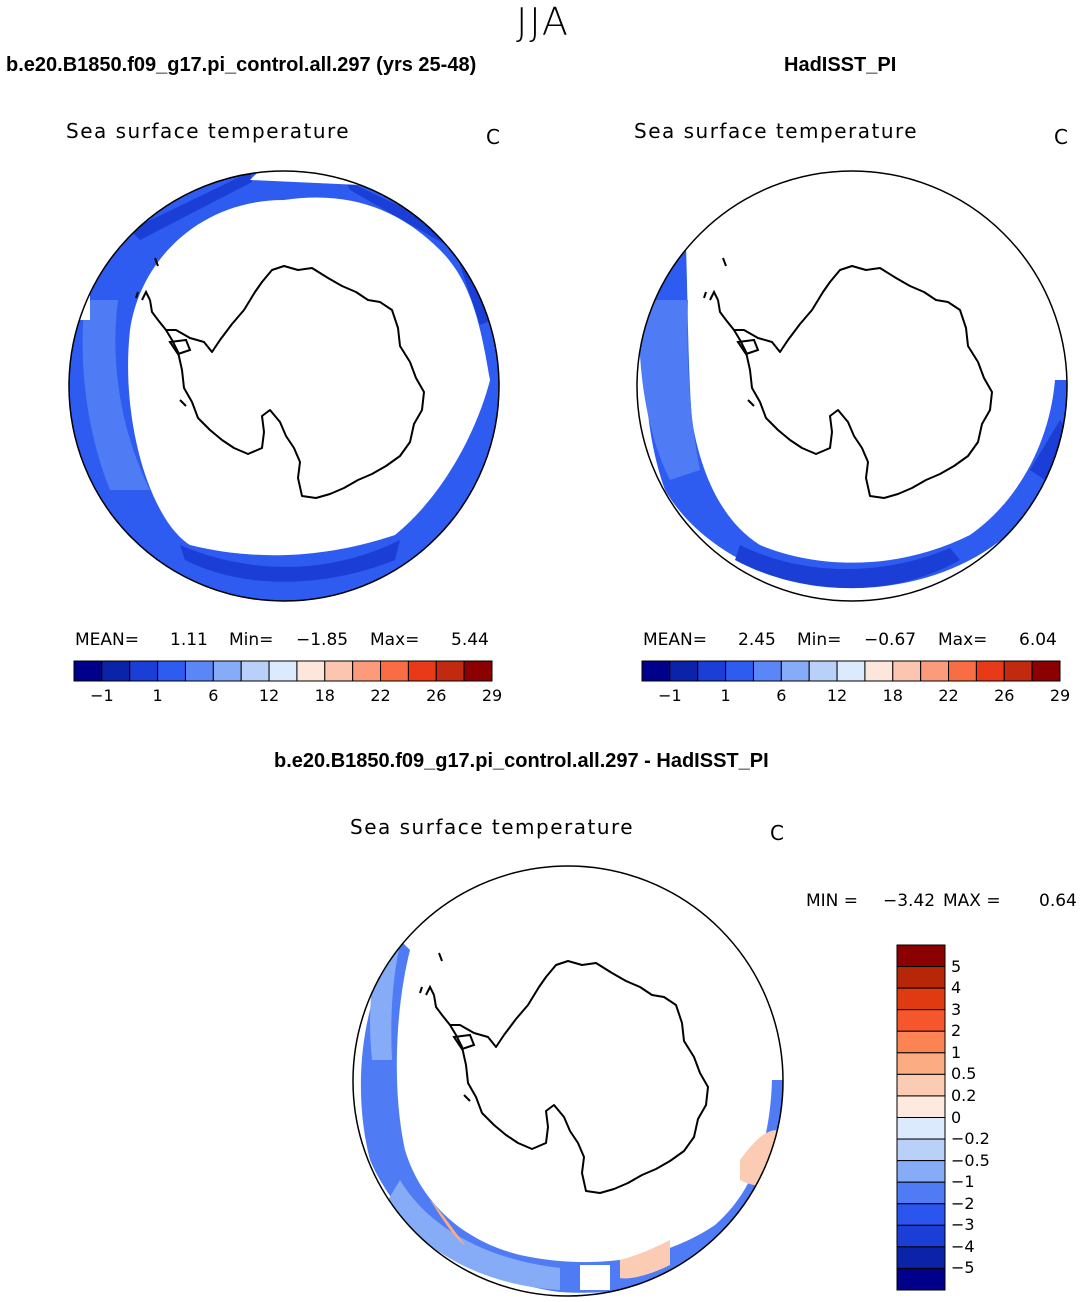 This screenshot has width=1086, height=1302. Describe the element at coordinates (840, 65) in the screenshot. I see `panel2-title: HadISST_PI` at that location.